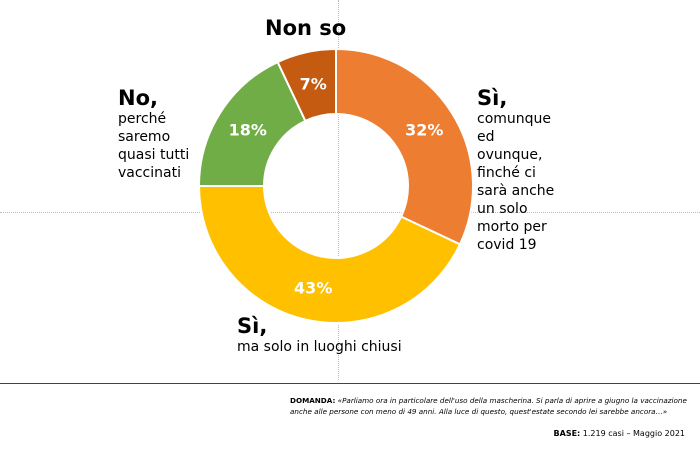  What do you see at coordinates (514, 119) in the screenshot?
I see `category-si-ovunque-line: comunque` at bounding box center [514, 119].